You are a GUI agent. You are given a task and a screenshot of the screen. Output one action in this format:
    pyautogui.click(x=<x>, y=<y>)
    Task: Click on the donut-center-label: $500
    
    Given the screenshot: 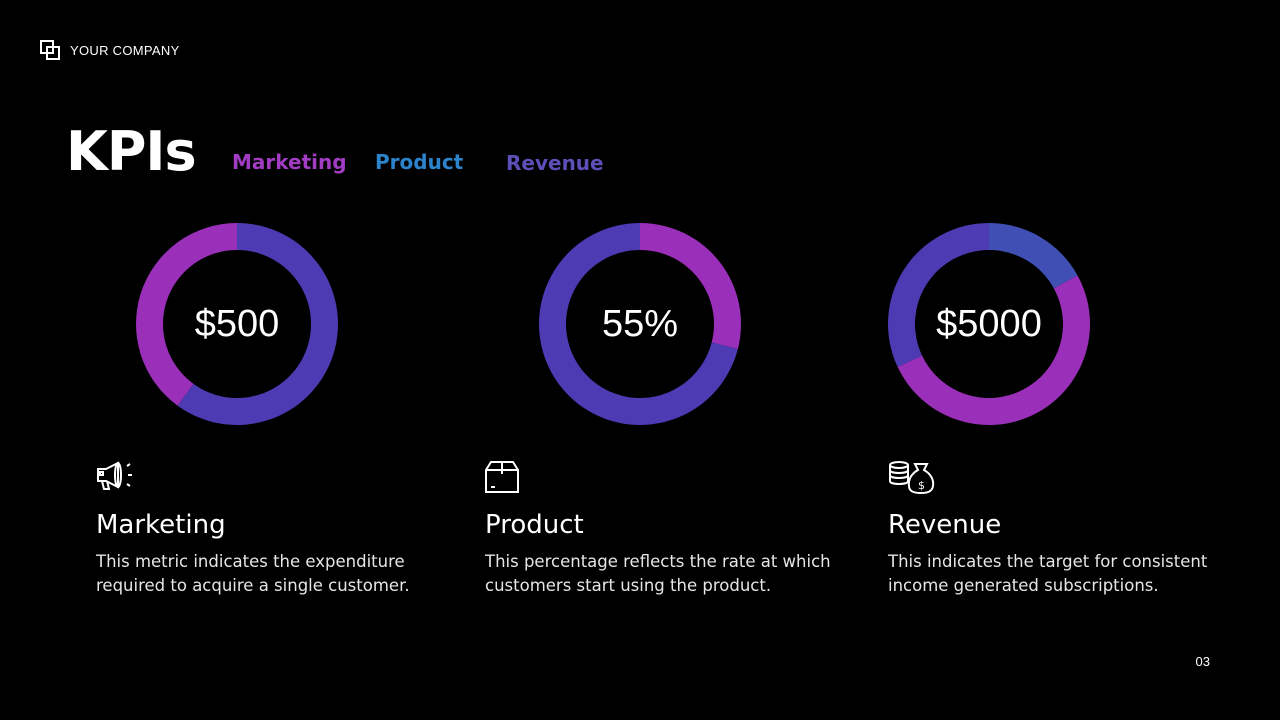 What is the action you would take?
    pyautogui.click(x=237, y=323)
    